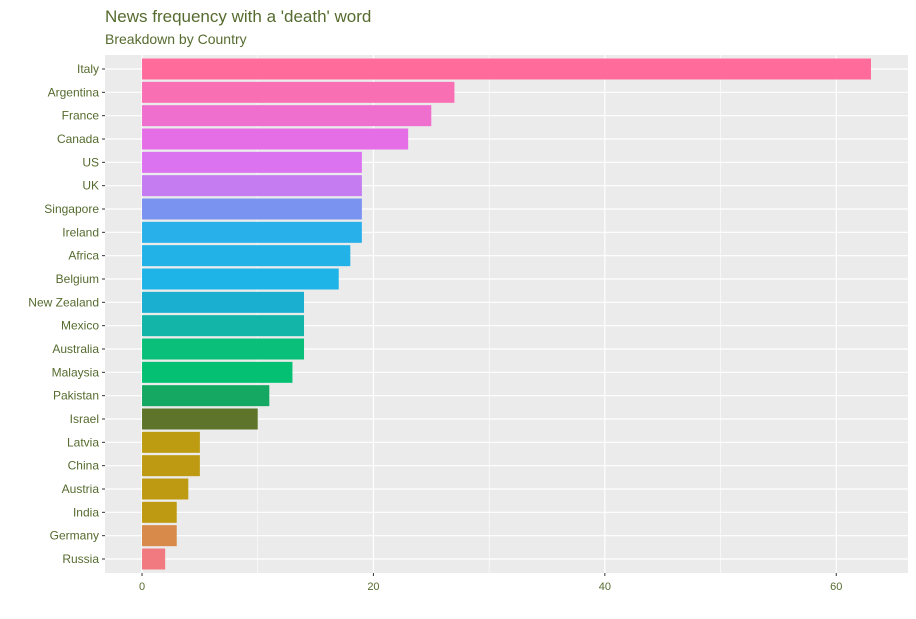 Image resolution: width=916 pixels, height=619 pixels. What do you see at coordinates (88, 69) in the screenshot?
I see `y-tick-label: Italy` at bounding box center [88, 69].